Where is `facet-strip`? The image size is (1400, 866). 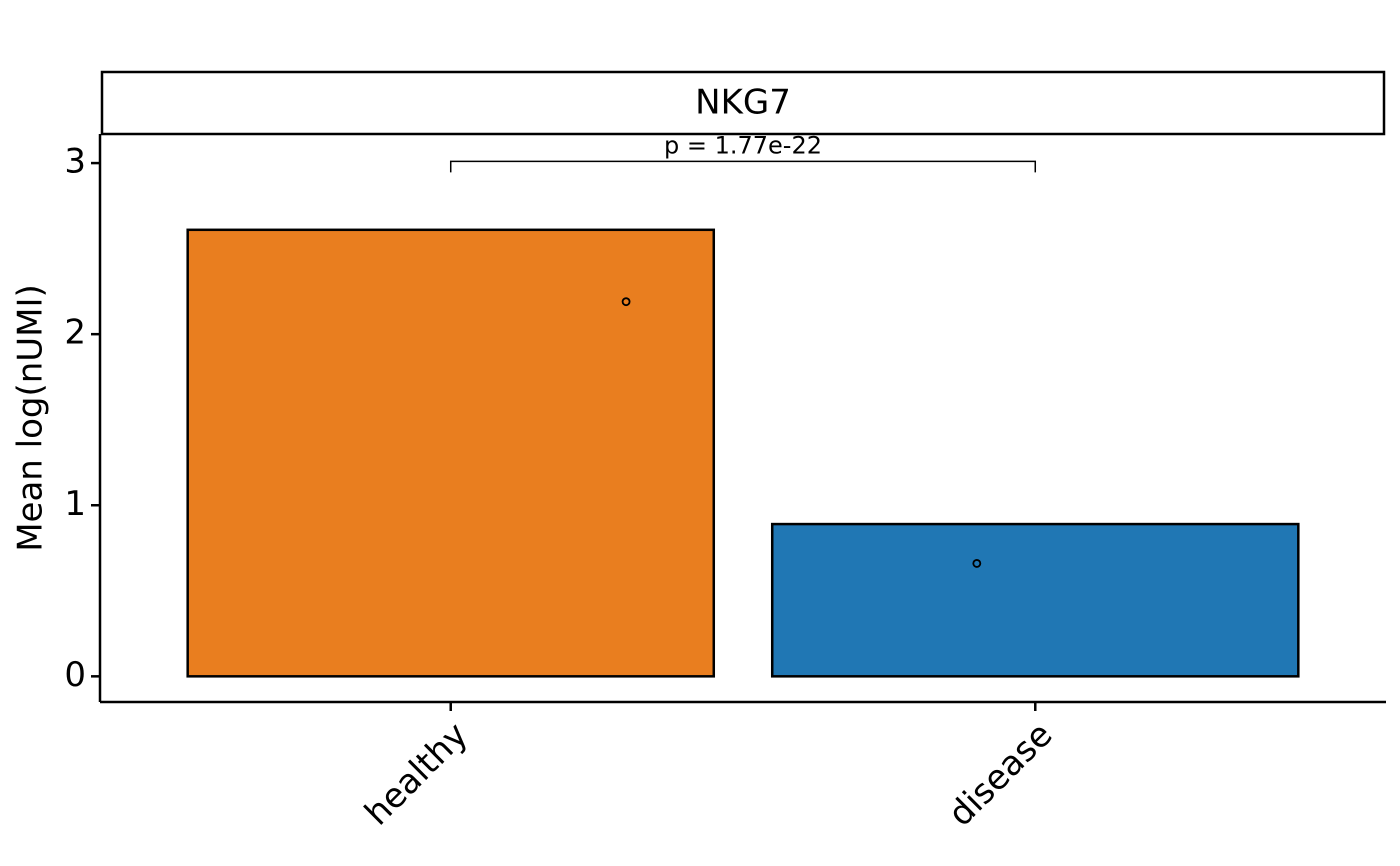
facet-strip is located at coordinates (743, 103).